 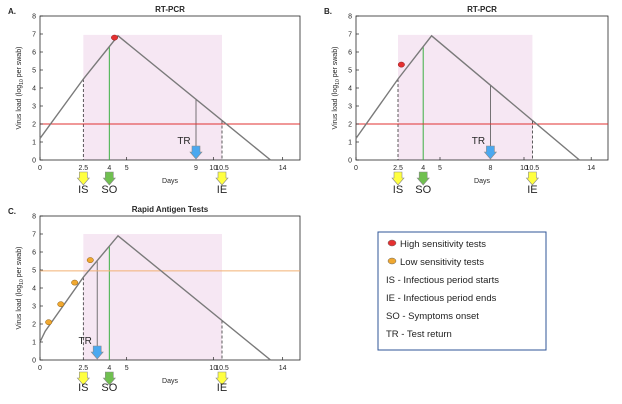 What do you see at coordinates (328, 11) in the screenshot?
I see `panel-label: B.` at bounding box center [328, 11].